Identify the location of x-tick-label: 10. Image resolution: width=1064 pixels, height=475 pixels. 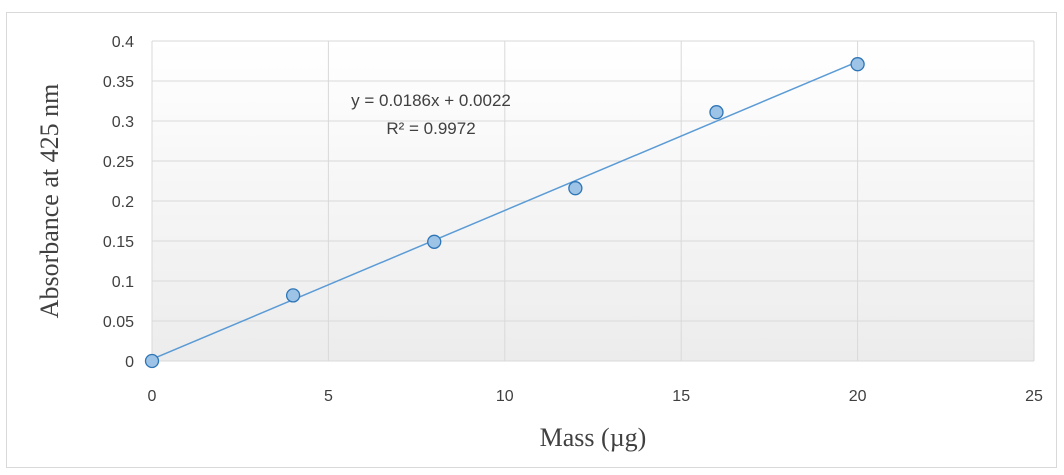
(505, 396).